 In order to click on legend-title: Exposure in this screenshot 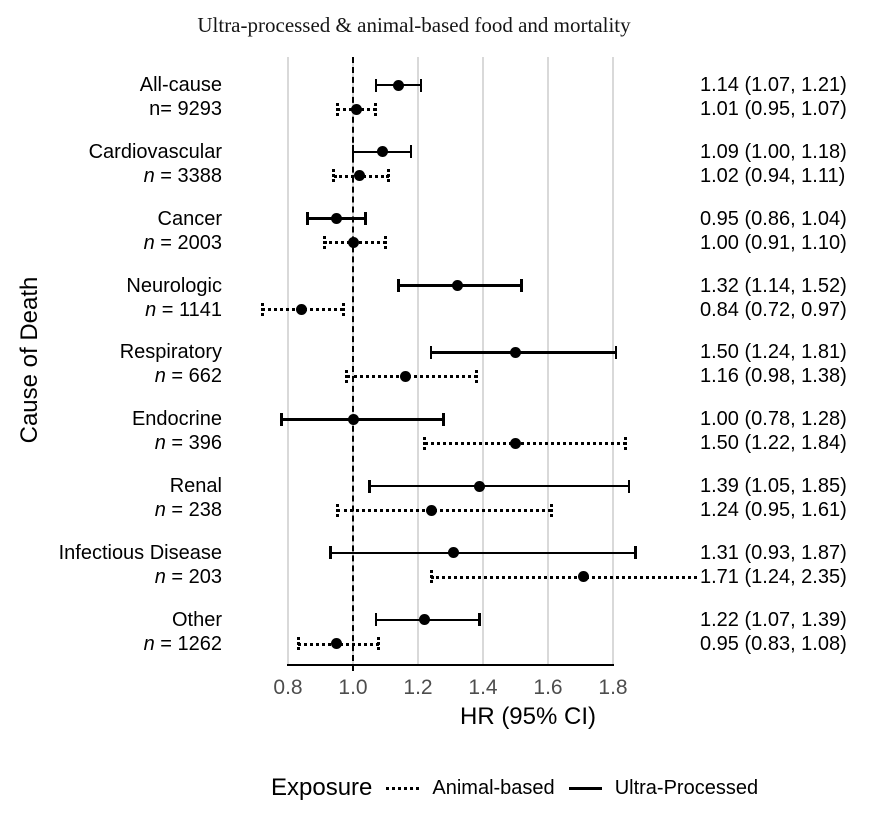, I will do `click(322, 787)`.